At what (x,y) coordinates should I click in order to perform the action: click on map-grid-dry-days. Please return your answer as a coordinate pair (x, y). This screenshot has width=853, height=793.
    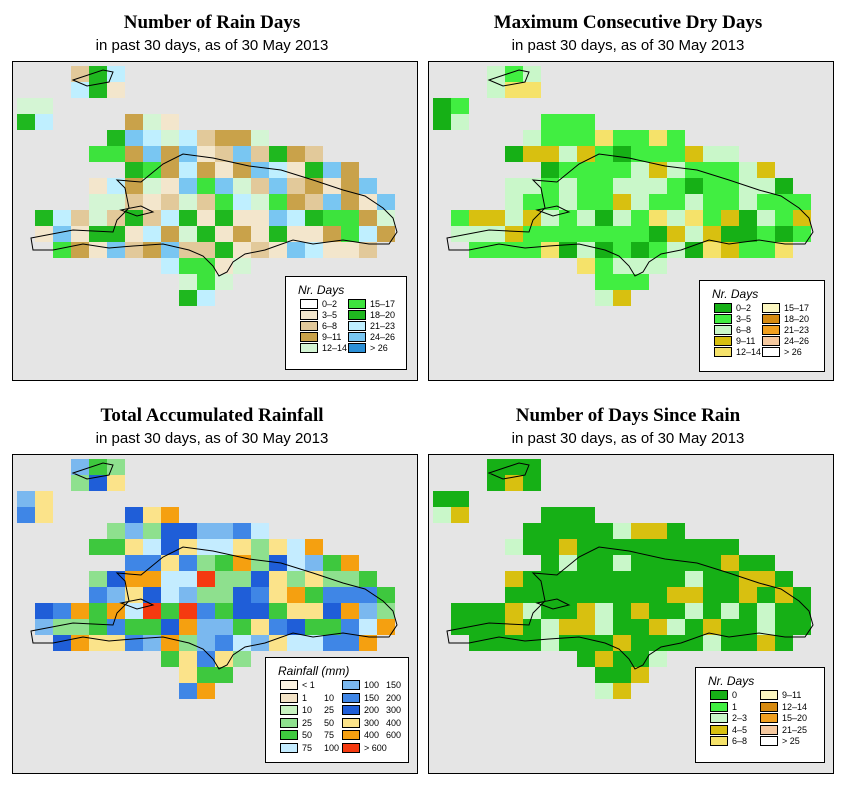
    Looking at the image, I should click on (623, 186).